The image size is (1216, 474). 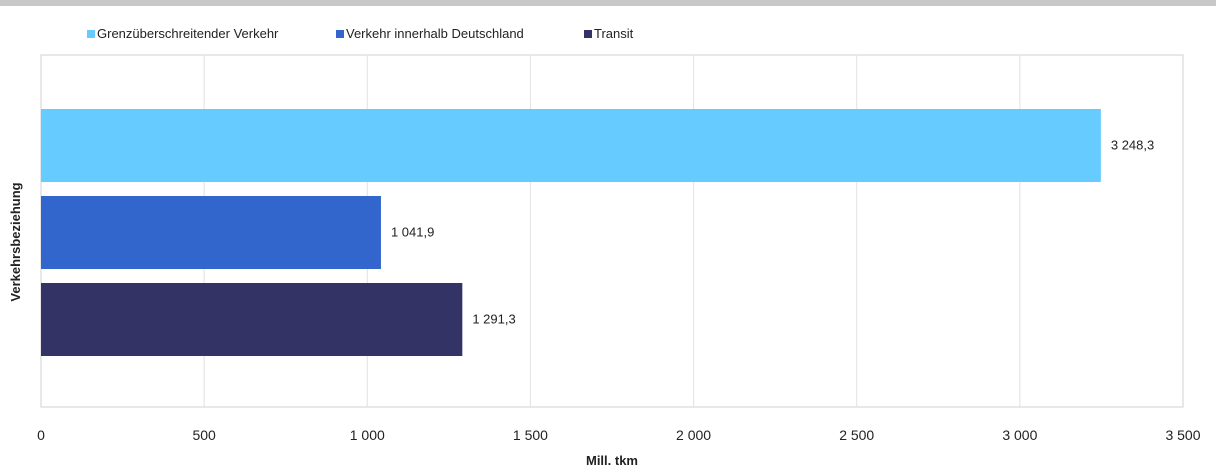 What do you see at coordinates (1132, 145) in the screenshot?
I see `data-label-grenzuberschreitender-verkehr: 3 248,3` at bounding box center [1132, 145].